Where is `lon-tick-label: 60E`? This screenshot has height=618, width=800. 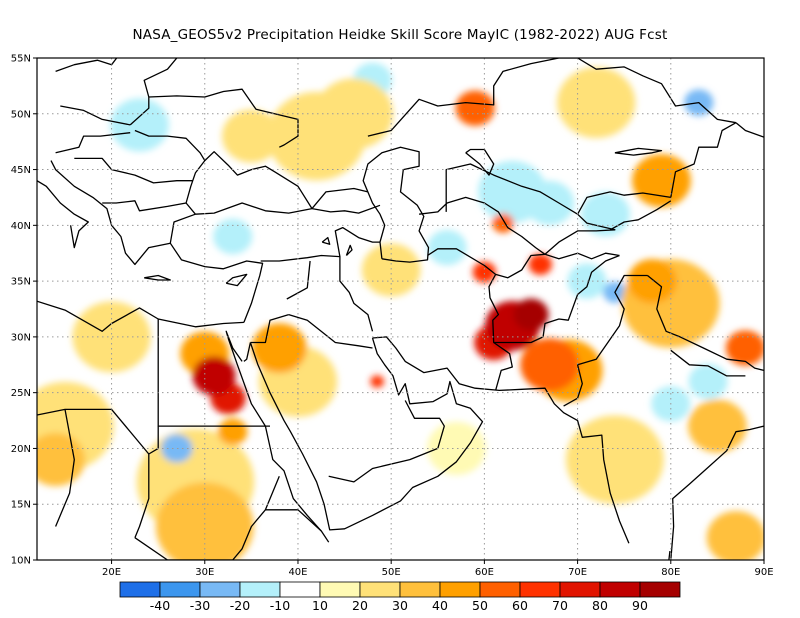
lon-tick-label: 60E is located at coordinates (484, 572).